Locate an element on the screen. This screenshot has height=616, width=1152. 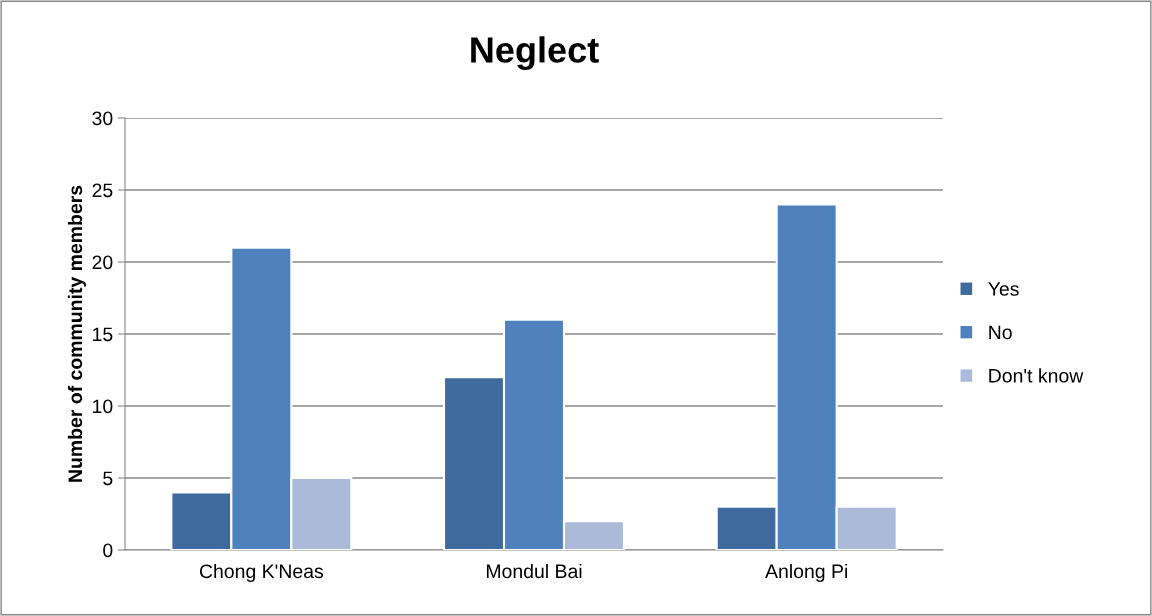
y-tick-label: 0 is located at coordinates (108, 550).